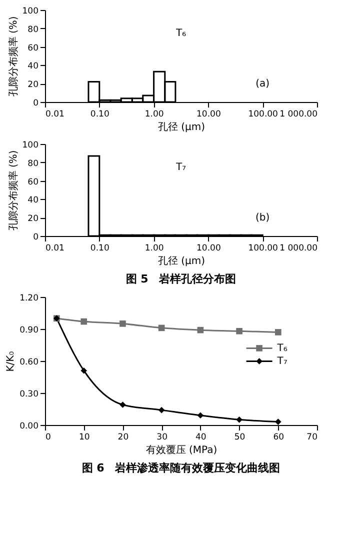 The width and height of the screenshot is (350, 552). What do you see at coordinates (278, 437) in the screenshot?
I see `x-tick-label: 60` at bounding box center [278, 437].